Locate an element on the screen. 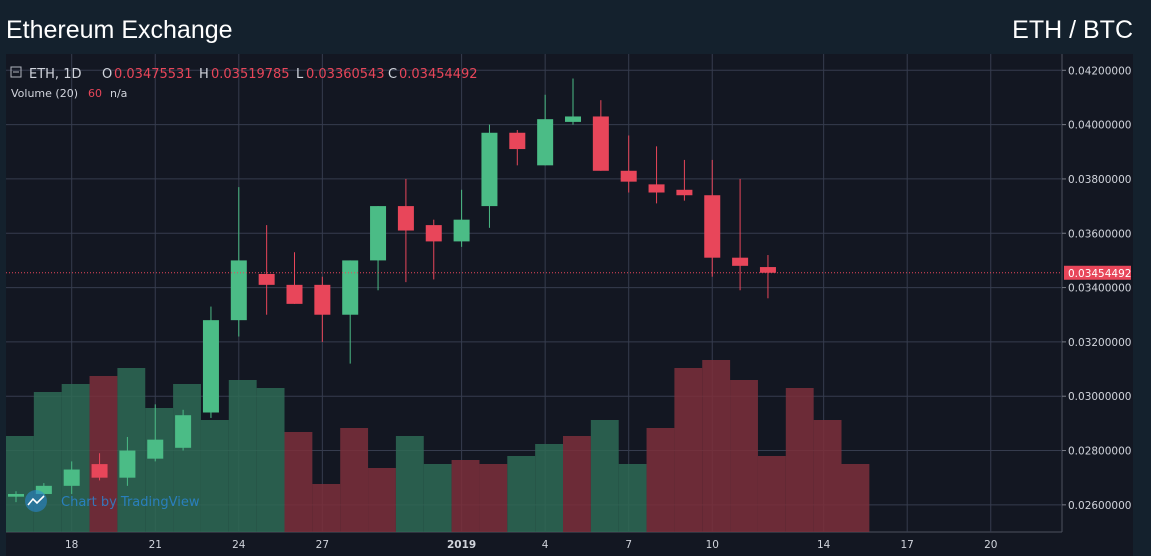 The height and width of the screenshot is (556, 1151). legend-close-label: C is located at coordinates (392, 74).